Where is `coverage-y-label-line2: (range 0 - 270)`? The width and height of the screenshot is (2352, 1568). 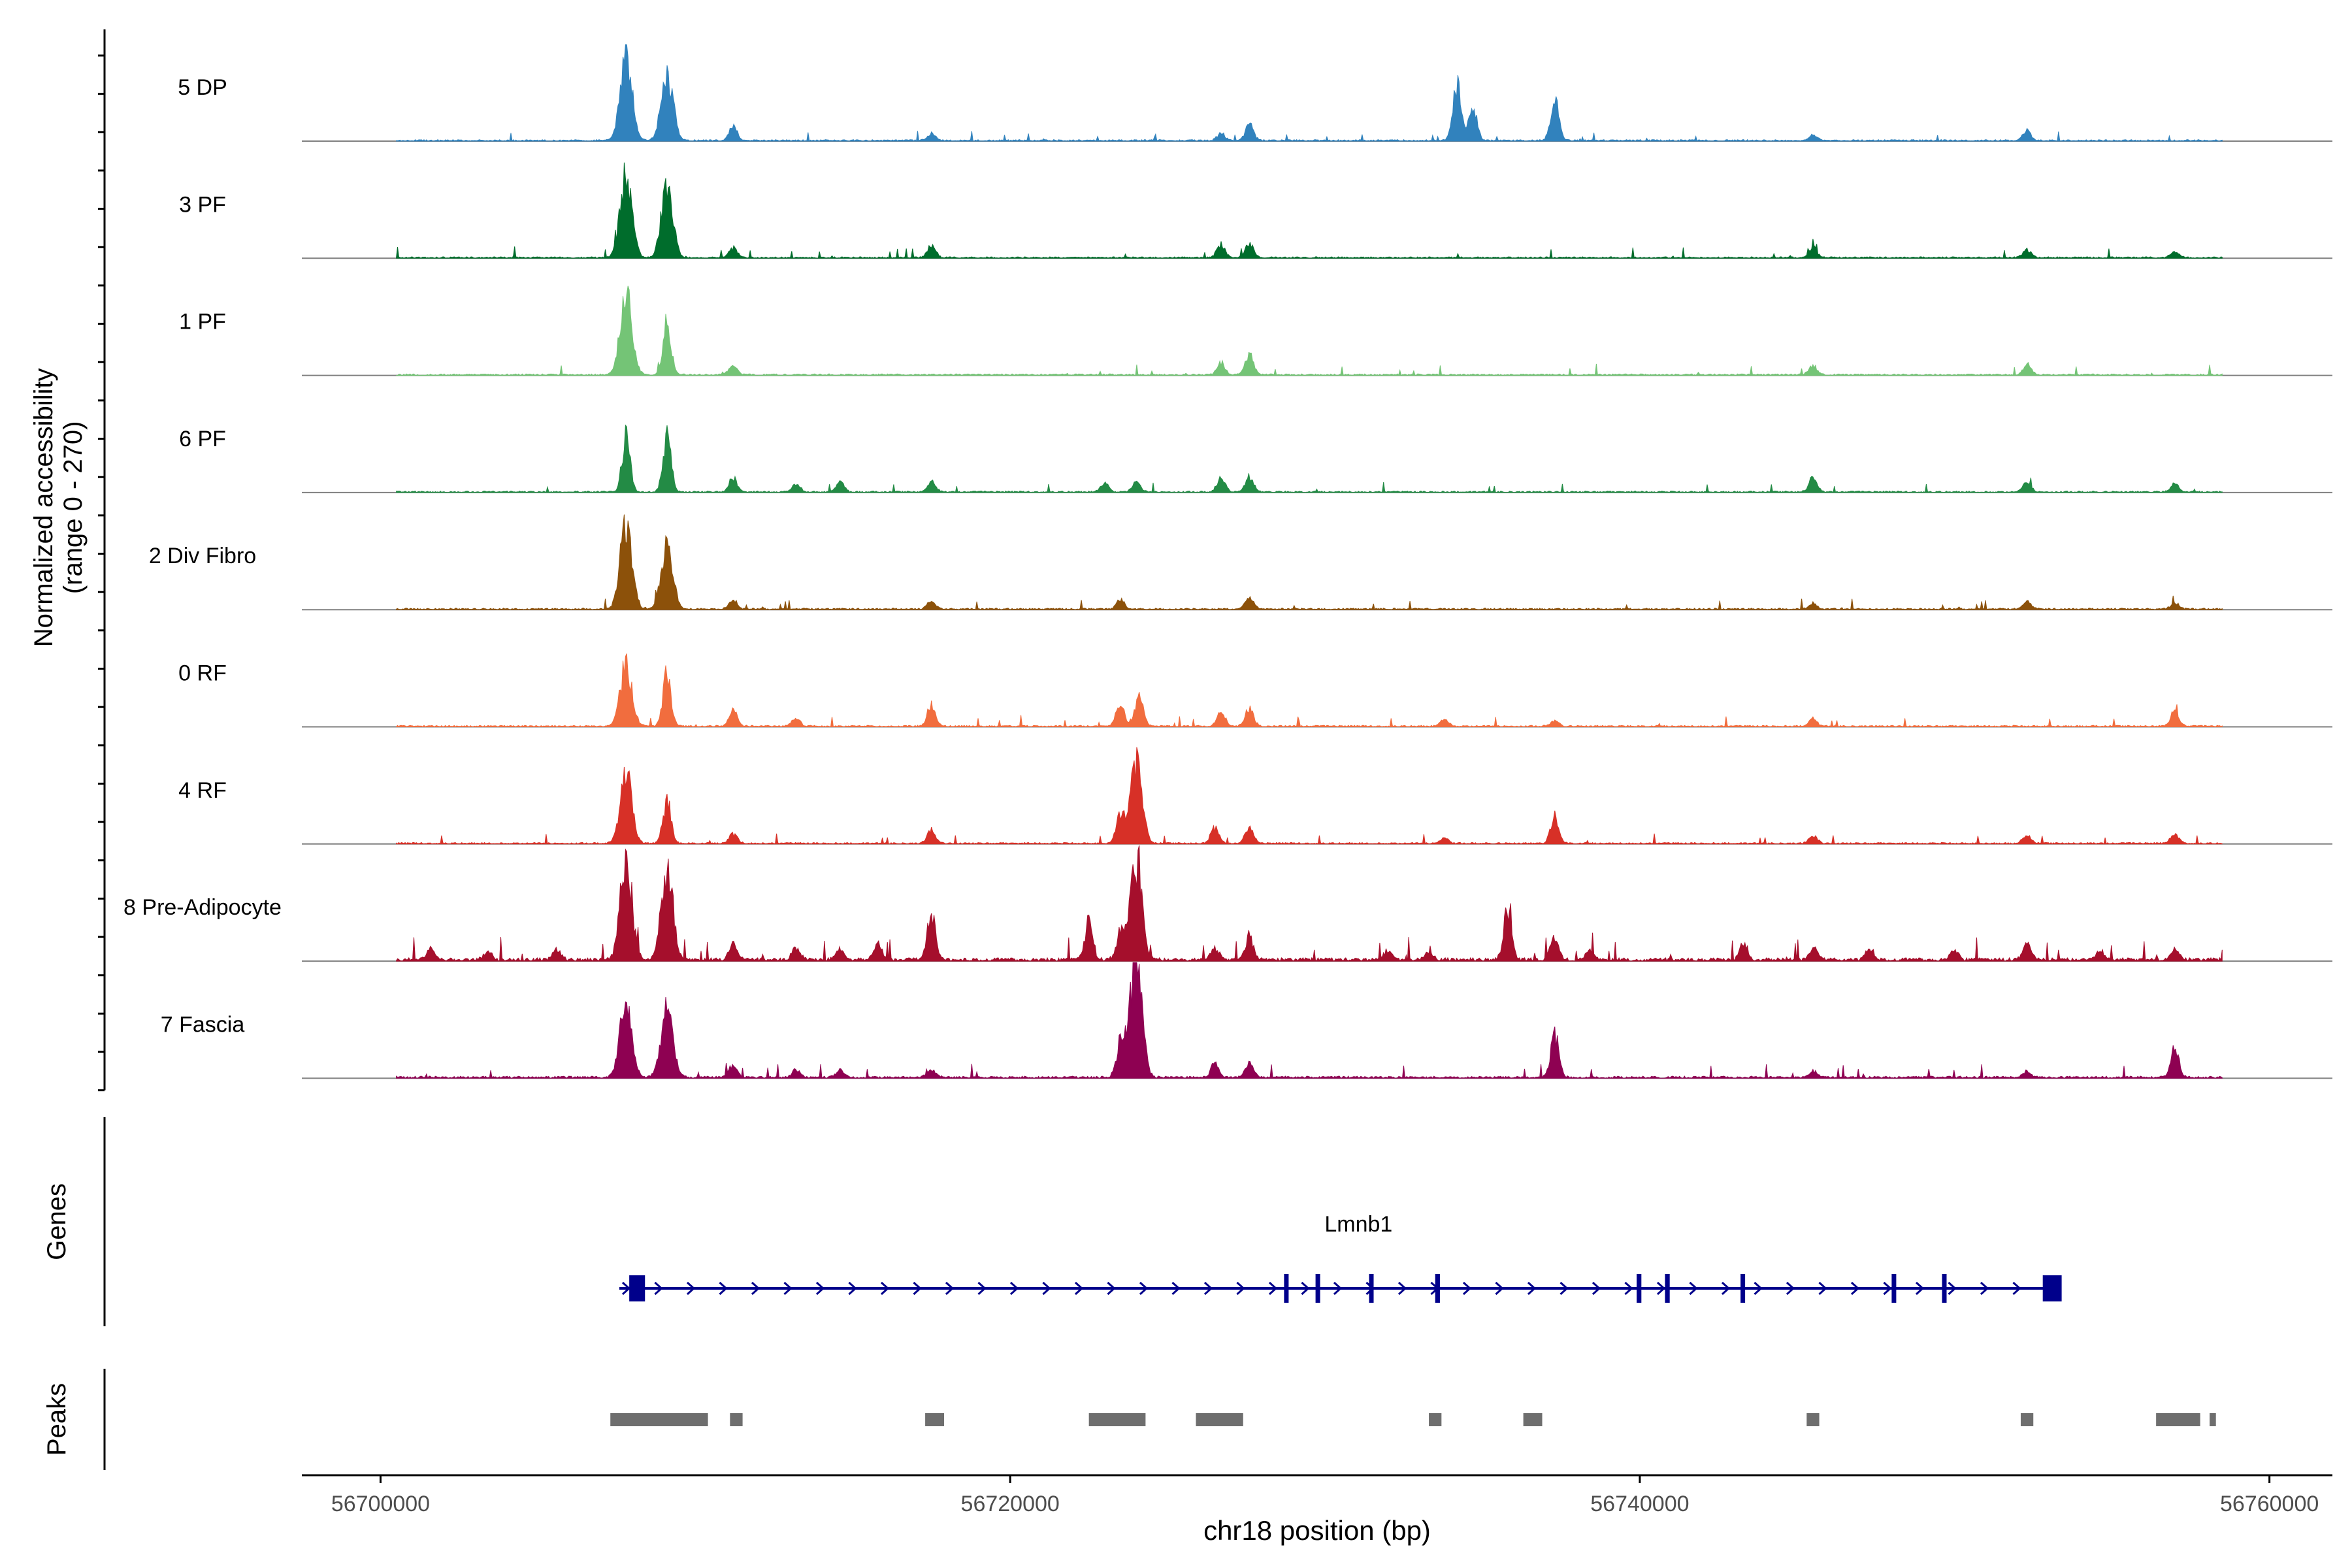 coverage-y-label-line2: (range 0 - 270) is located at coordinates (73, 508).